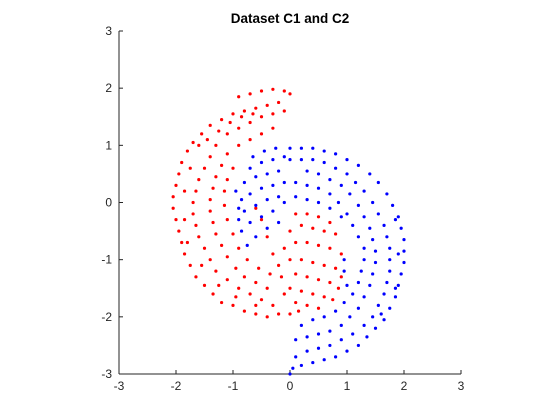 The width and height of the screenshot is (560, 420). What do you see at coordinates (404, 386) in the screenshot?
I see `x-tick-label: 2` at bounding box center [404, 386].